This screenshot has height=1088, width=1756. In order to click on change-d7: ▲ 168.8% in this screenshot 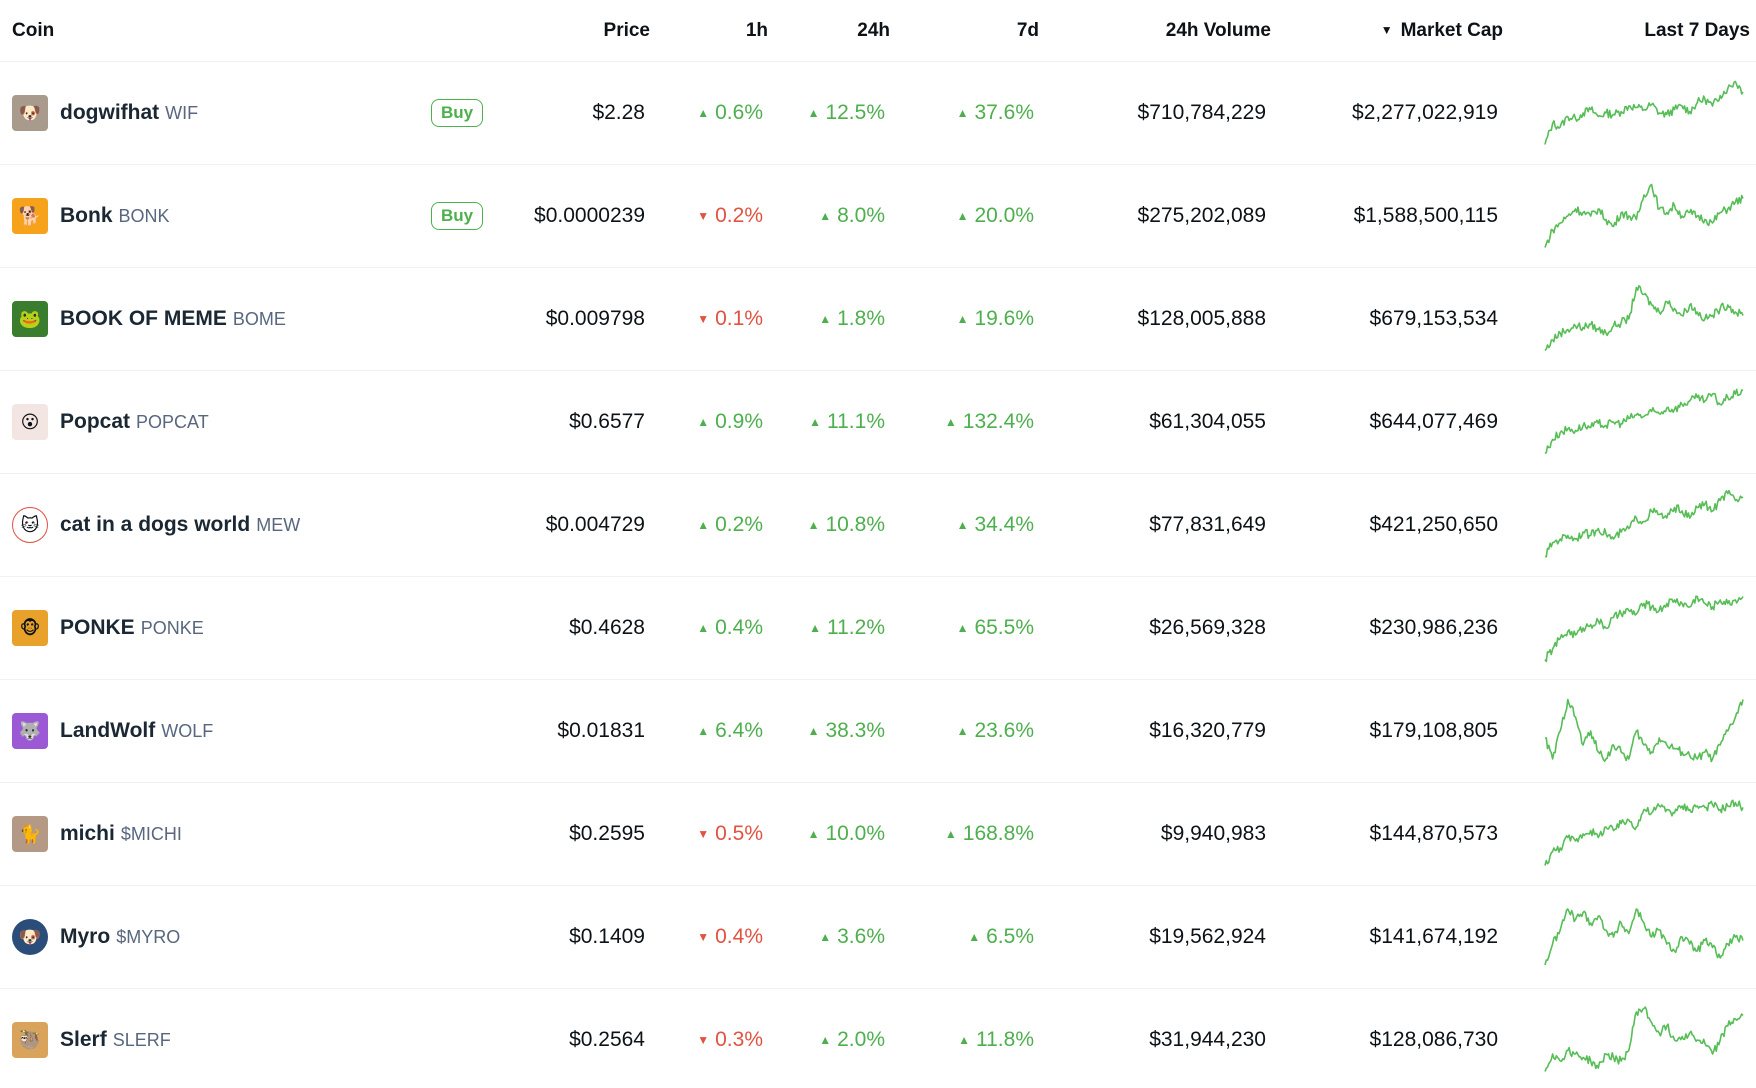, I will do `click(989, 834)`.